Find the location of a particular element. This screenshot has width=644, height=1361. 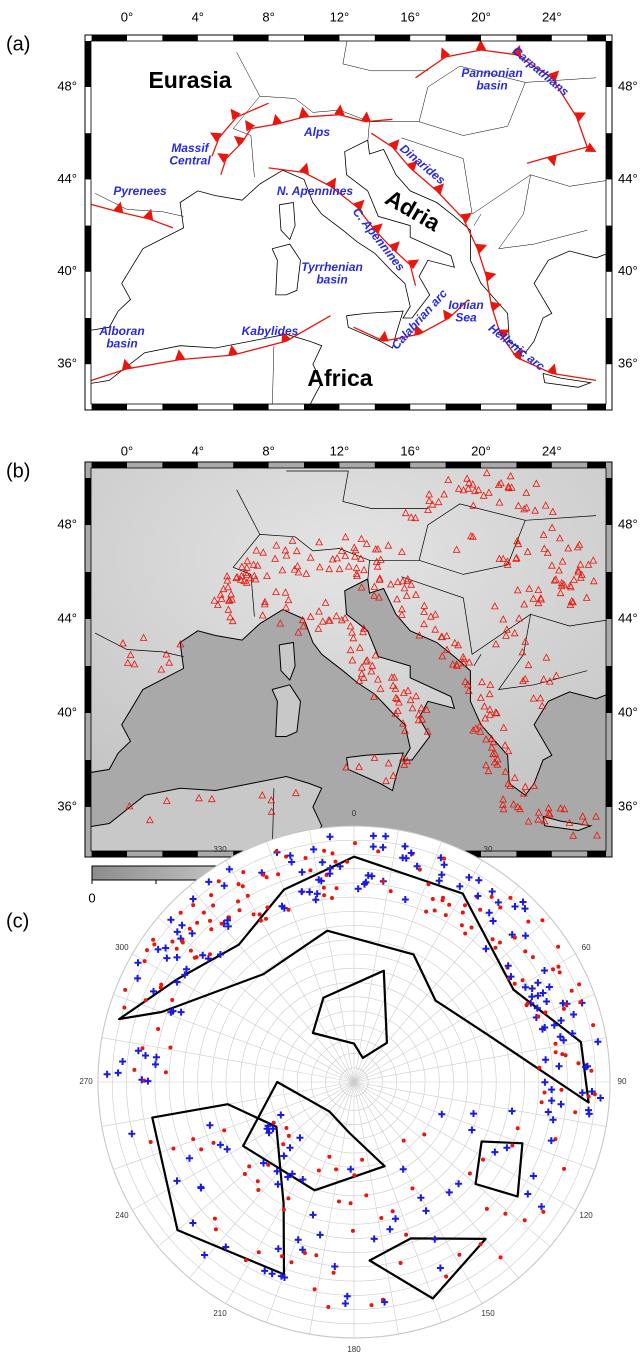

region-label: Massif Central is located at coordinates (190, 154).